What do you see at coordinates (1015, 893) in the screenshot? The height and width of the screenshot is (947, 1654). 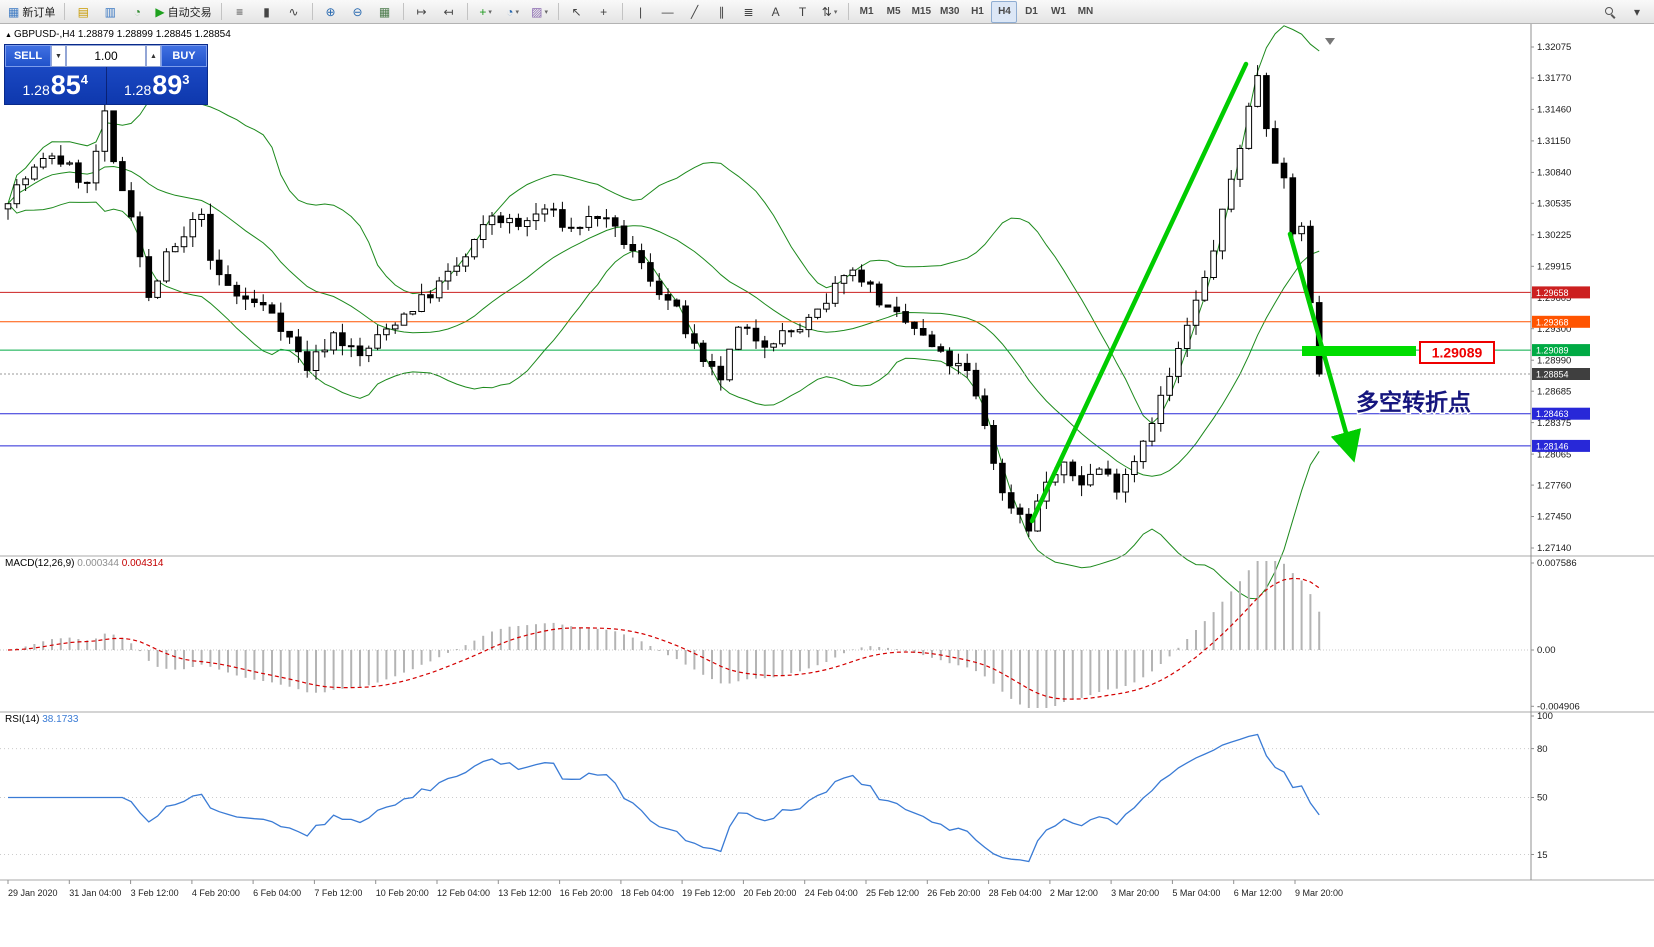 I see `svg-text: 28 Feb 04:00` at bounding box center [1015, 893].